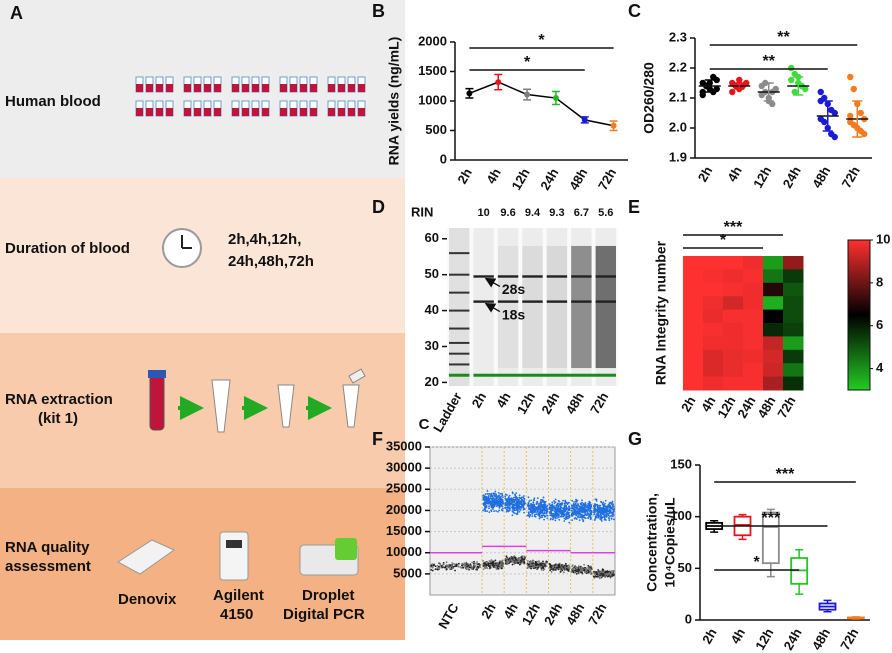 The height and width of the screenshot is (653, 892). What do you see at coordinates (464, 176) in the screenshot?
I see `x-tick-label: 2h` at bounding box center [464, 176].